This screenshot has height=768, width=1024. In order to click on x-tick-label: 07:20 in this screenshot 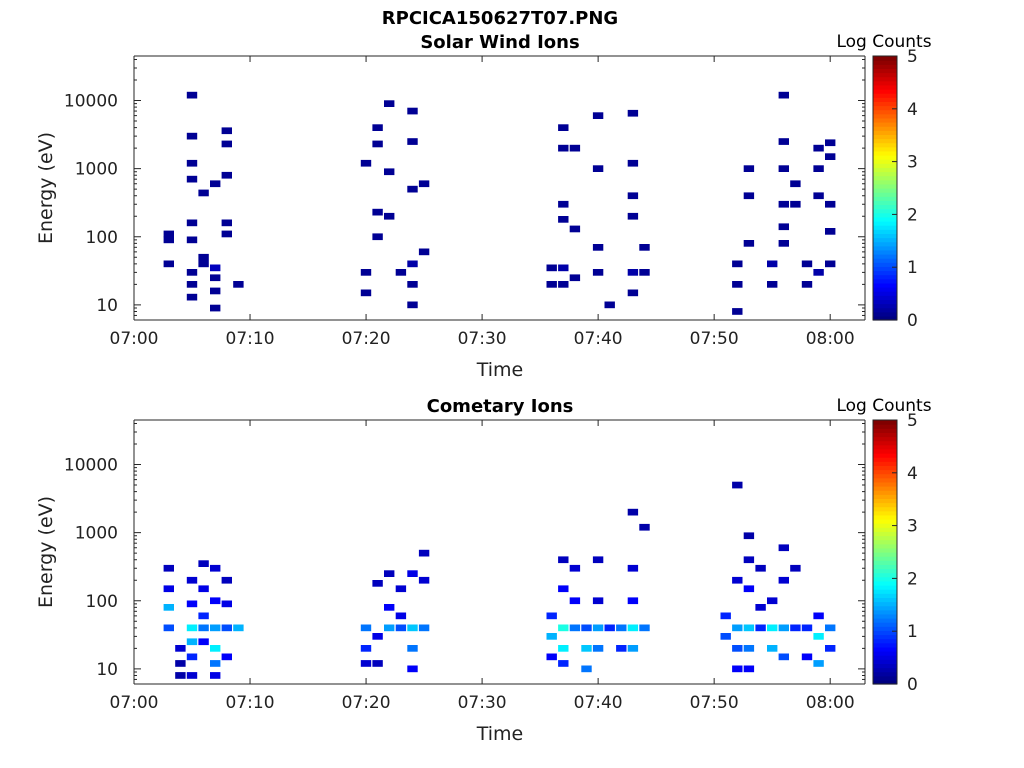, I will do `click(366, 703)`.